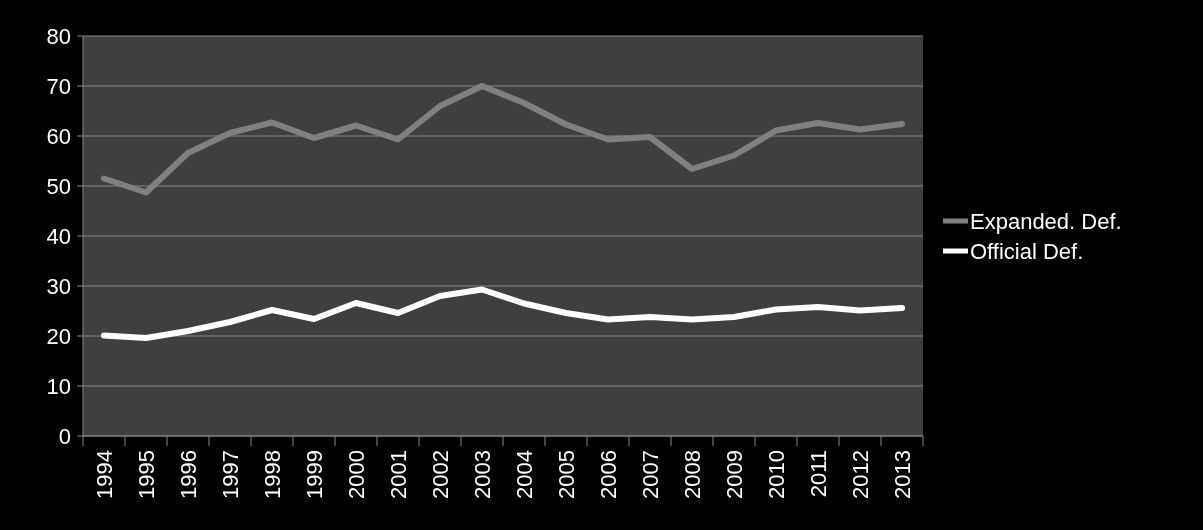 This screenshot has height=530, width=1203. Describe the element at coordinates (104, 474) in the screenshot. I see `x-tick-label: 1994` at that location.